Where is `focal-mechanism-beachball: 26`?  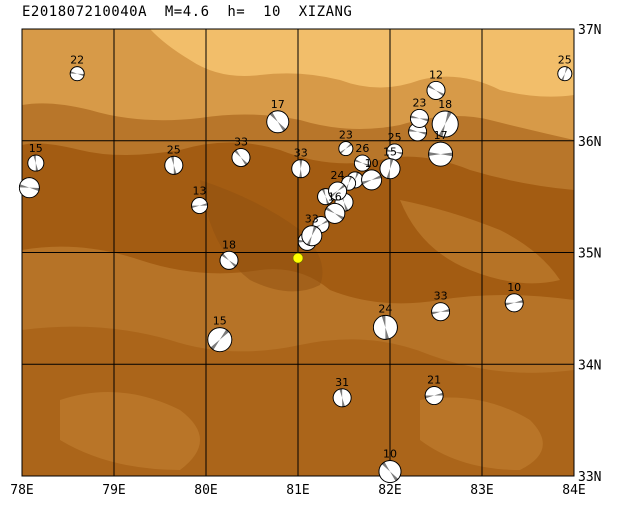 focal-mechanism-beachball: 26 is located at coordinates (362, 157).